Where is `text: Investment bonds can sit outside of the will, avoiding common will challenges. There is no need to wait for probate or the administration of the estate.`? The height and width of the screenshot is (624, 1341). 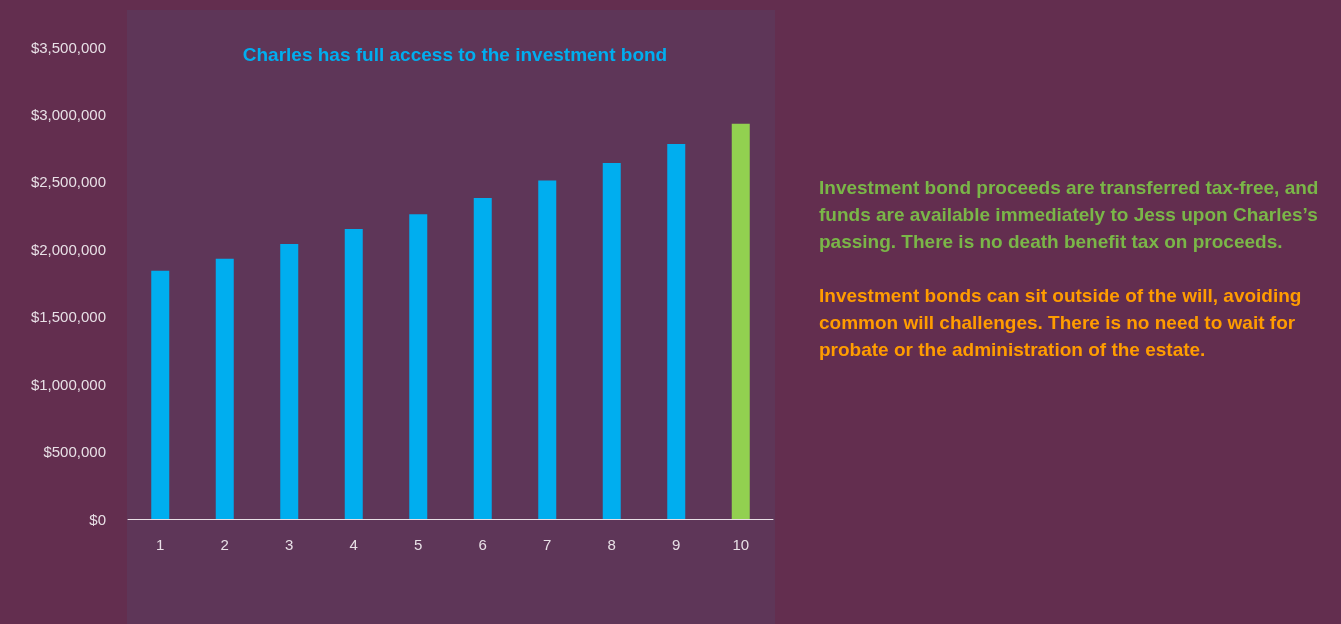 text: Investment bonds can sit outside of the will, avoiding common will challenges. There is no need to wait for probate or the administration of the estate. is located at coordinates (1061, 323).